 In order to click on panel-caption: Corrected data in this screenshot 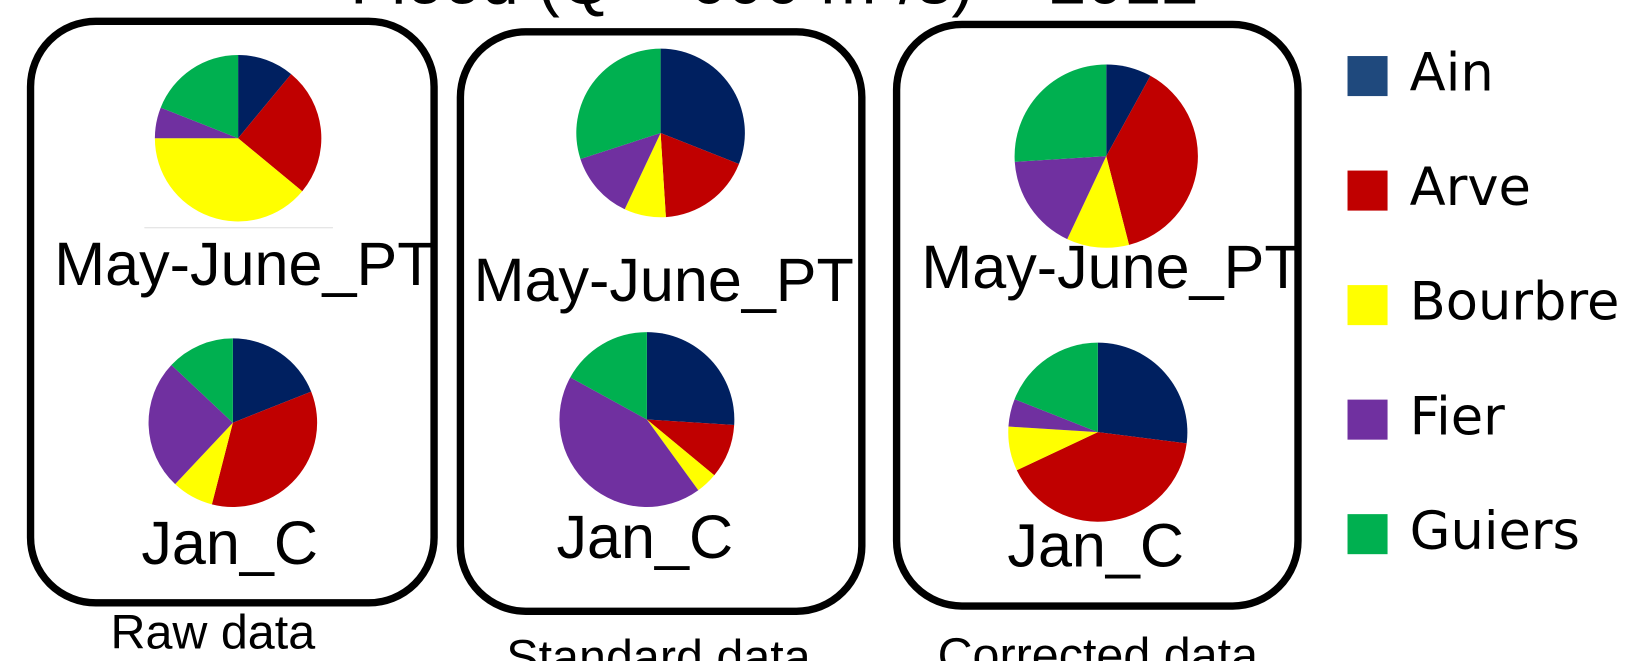, I will do `click(1098, 644)`.